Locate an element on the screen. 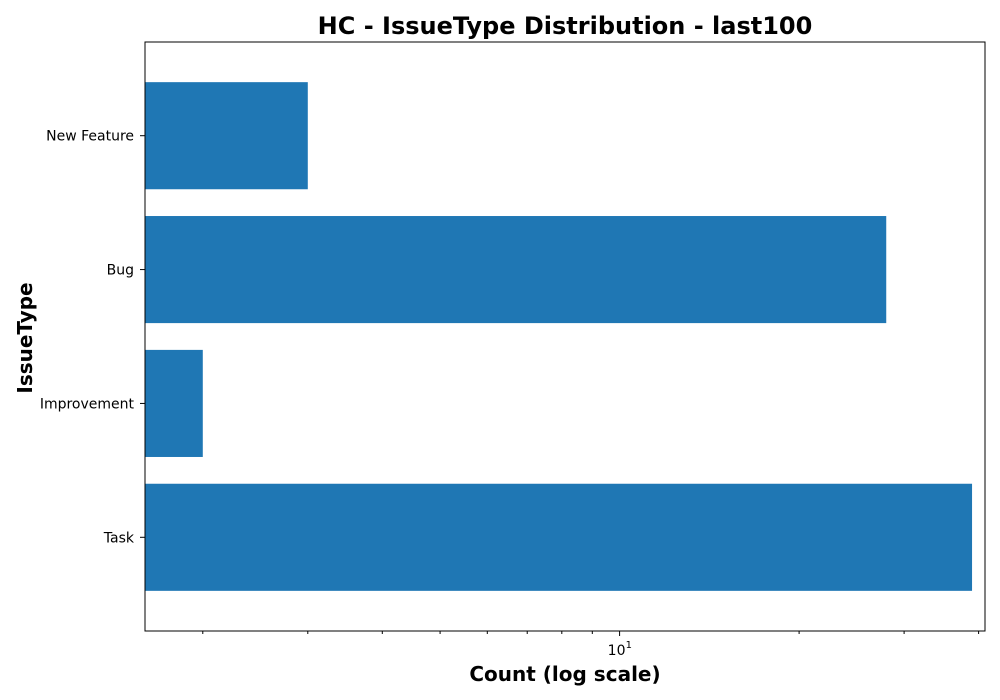 This screenshot has height=700, width=1000. y-axis-ticks: Task Improvement Bug New Feature is located at coordinates (92, 337).